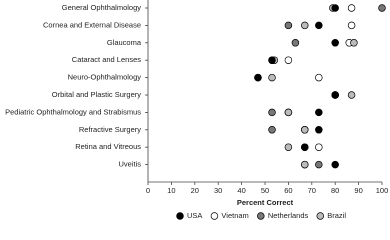  I want to click on y-tick-label: Orbital and Plastic Surgery, so click(96, 94).